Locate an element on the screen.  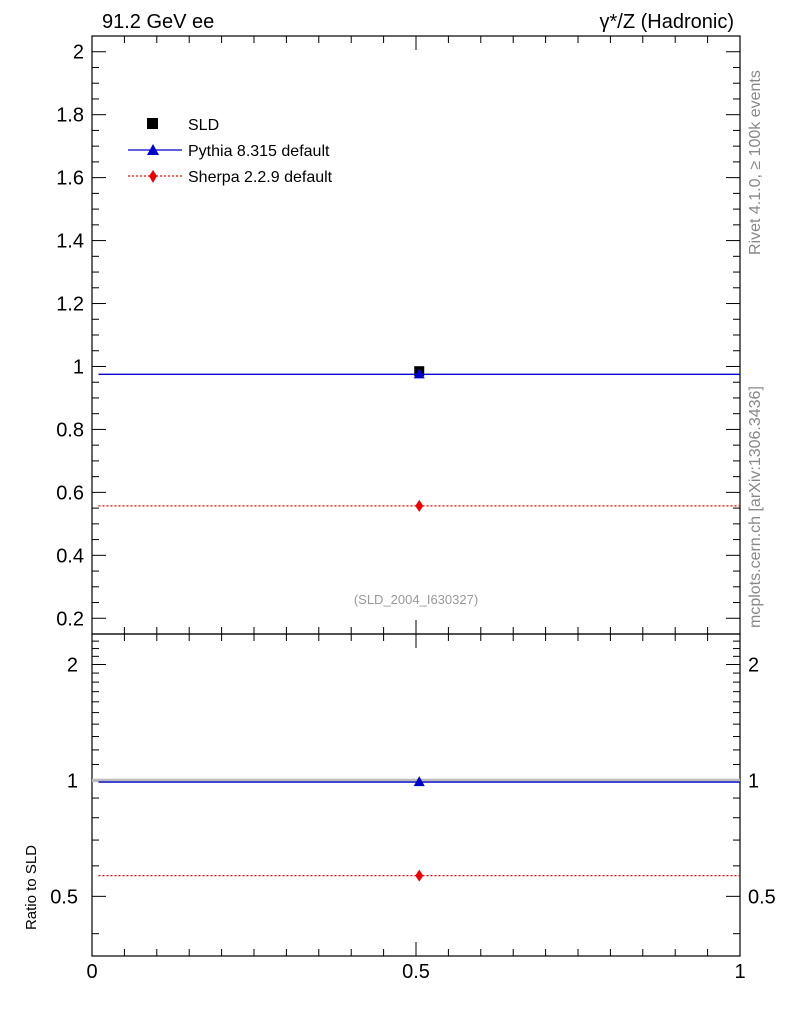
main-pythia-point is located at coordinates (419, 373).